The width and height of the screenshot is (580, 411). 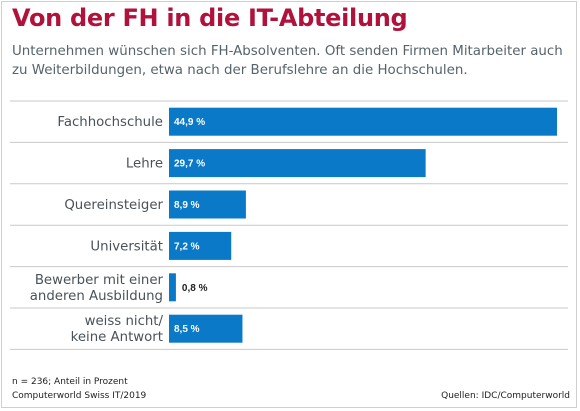 I want to click on category-label: Universität, so click(x=126, y=246).